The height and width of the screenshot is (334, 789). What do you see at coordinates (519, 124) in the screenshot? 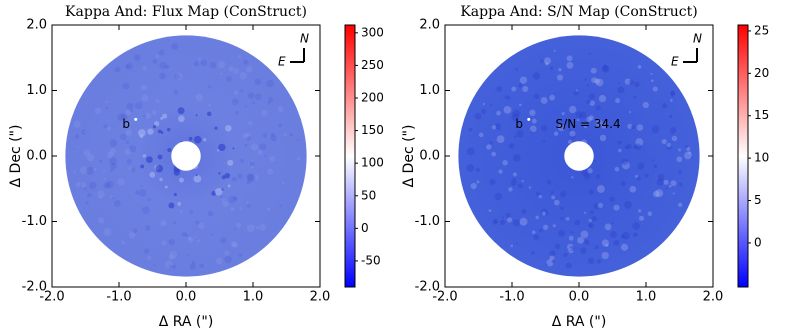
I see `annotation: b` at bounding box center [519, 124].